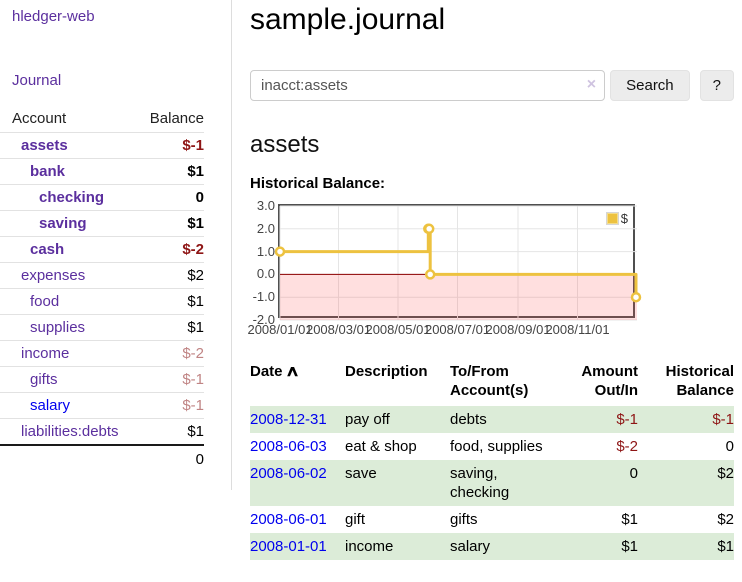  Describe the element at coordinates (729, 446) in the screenshot. I see `transaction-balance: 0` at that location.